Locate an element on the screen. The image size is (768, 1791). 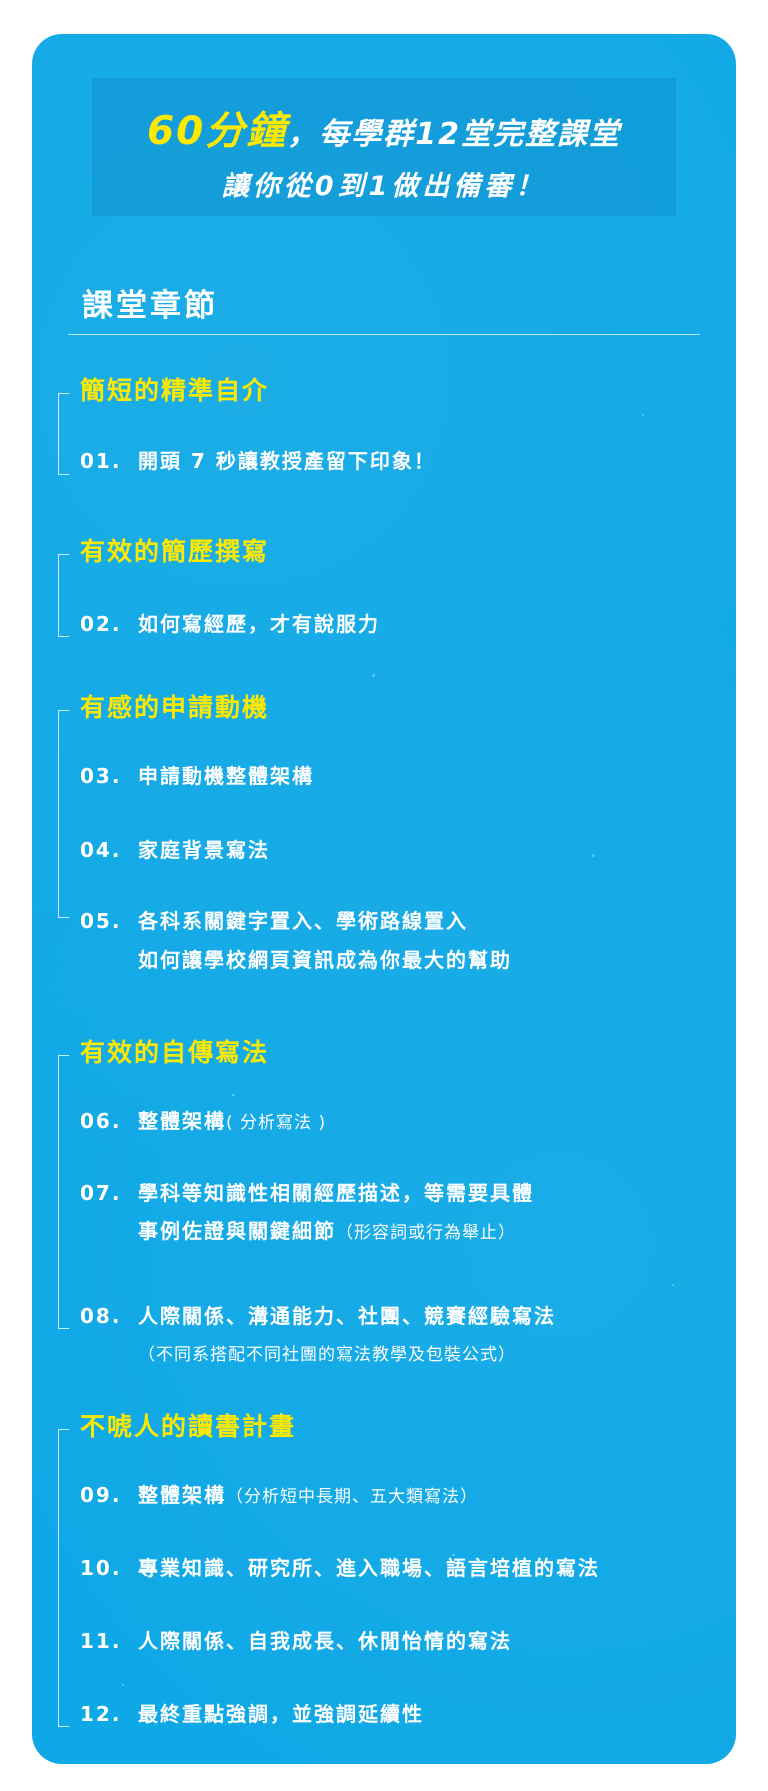
chapter-text-continuation: 事例佐證與關鍵細節（形容詞或行為舉止） is located at coordinates (327, 1229).